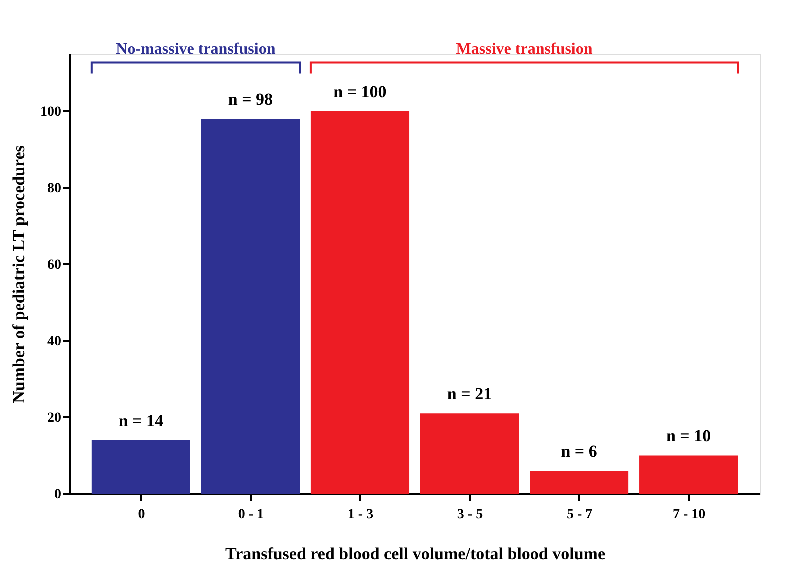  Describe the element at coordinates (196, 49) in the screenshot. I see `annotation: No-massive transfusion` at that location.